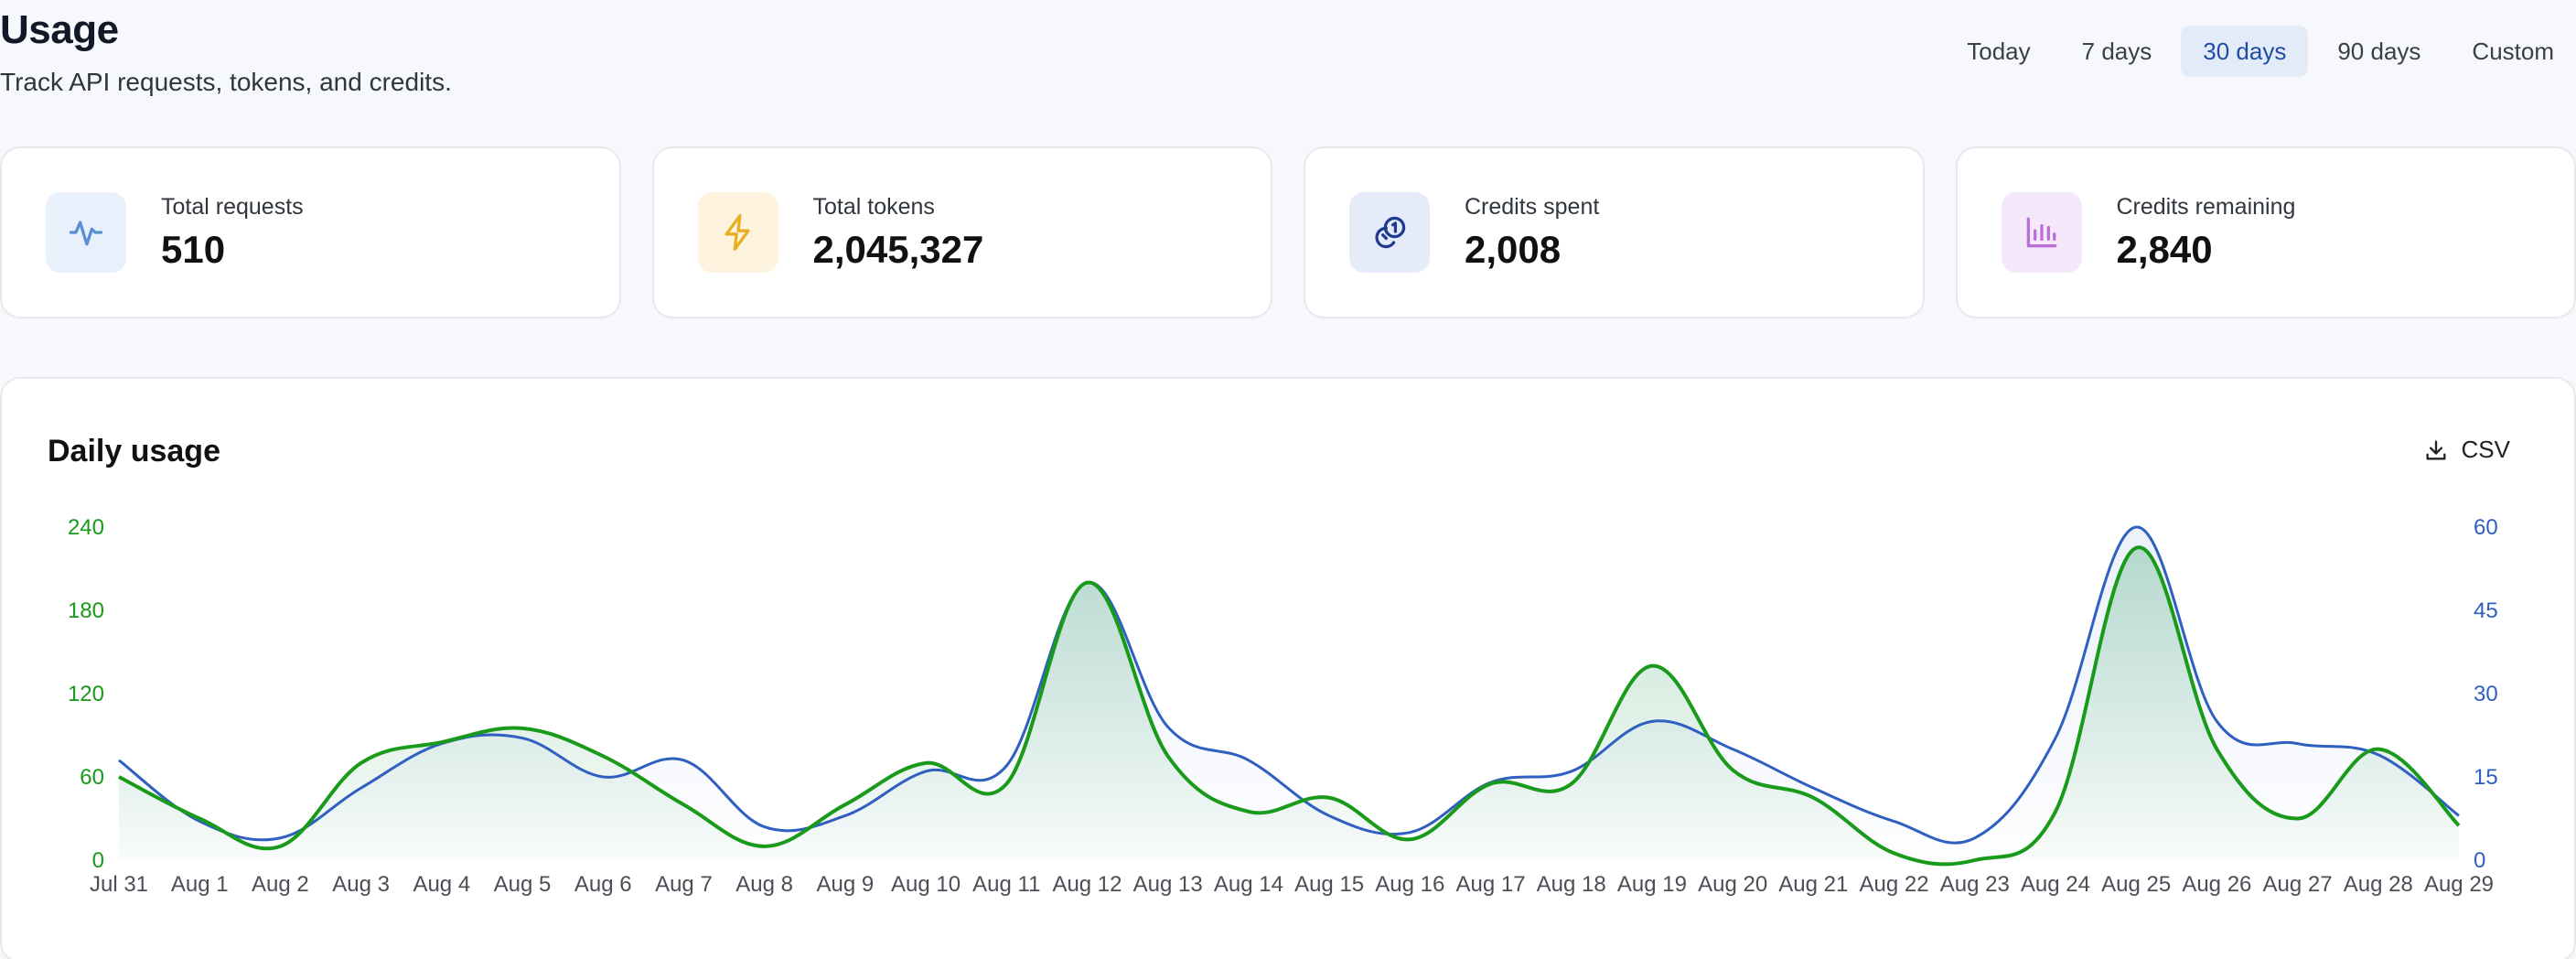  Describe the element at coordinates (1329, 885) in the screenshot. I see `x-tick-label: Aug 15` at that location.